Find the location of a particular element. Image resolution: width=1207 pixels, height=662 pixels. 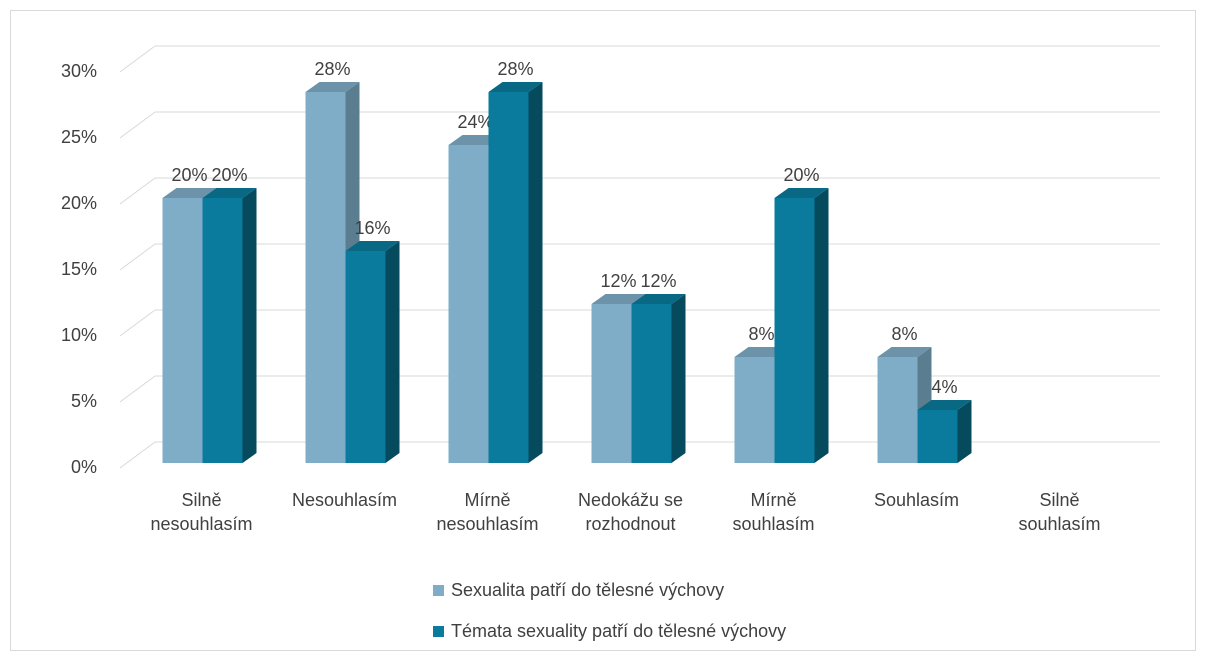

data-label: 4% is located at coordinates (944, 387).